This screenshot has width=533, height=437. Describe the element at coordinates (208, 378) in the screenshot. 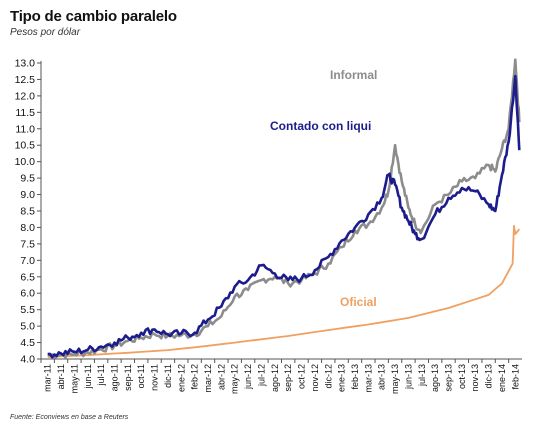

I see `x-tick-label: mar-12` at that location.